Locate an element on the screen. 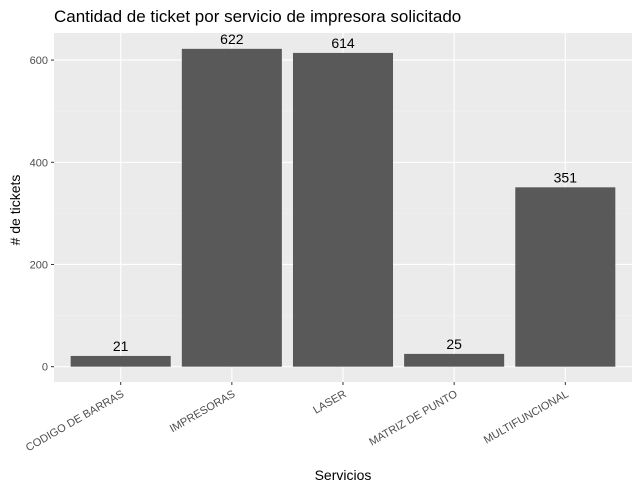  x-tick-label: CODIGO DE BARRAS is located at coordinates (75, 421).